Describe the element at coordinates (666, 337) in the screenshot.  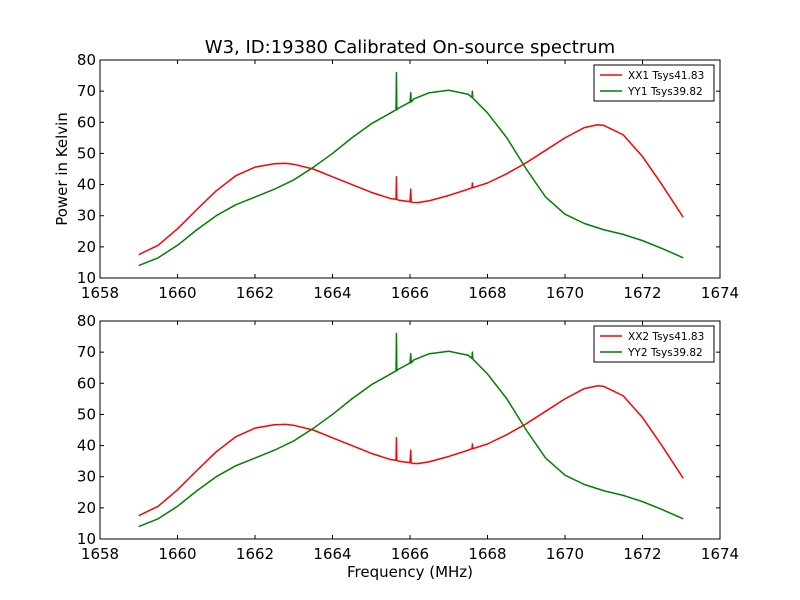
I see `legend-label-1: XX2 Tsys41.83` at that location.